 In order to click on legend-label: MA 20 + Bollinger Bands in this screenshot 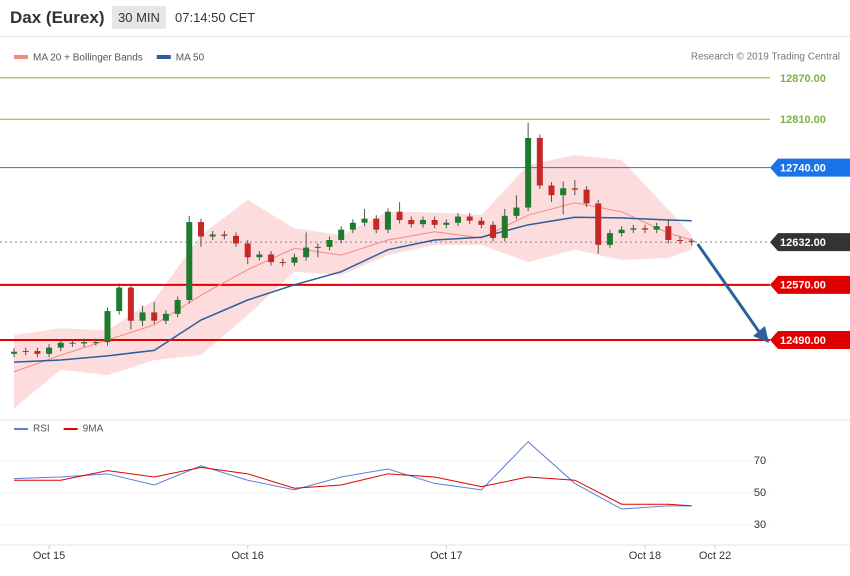, I will do `click(88, 58)`.